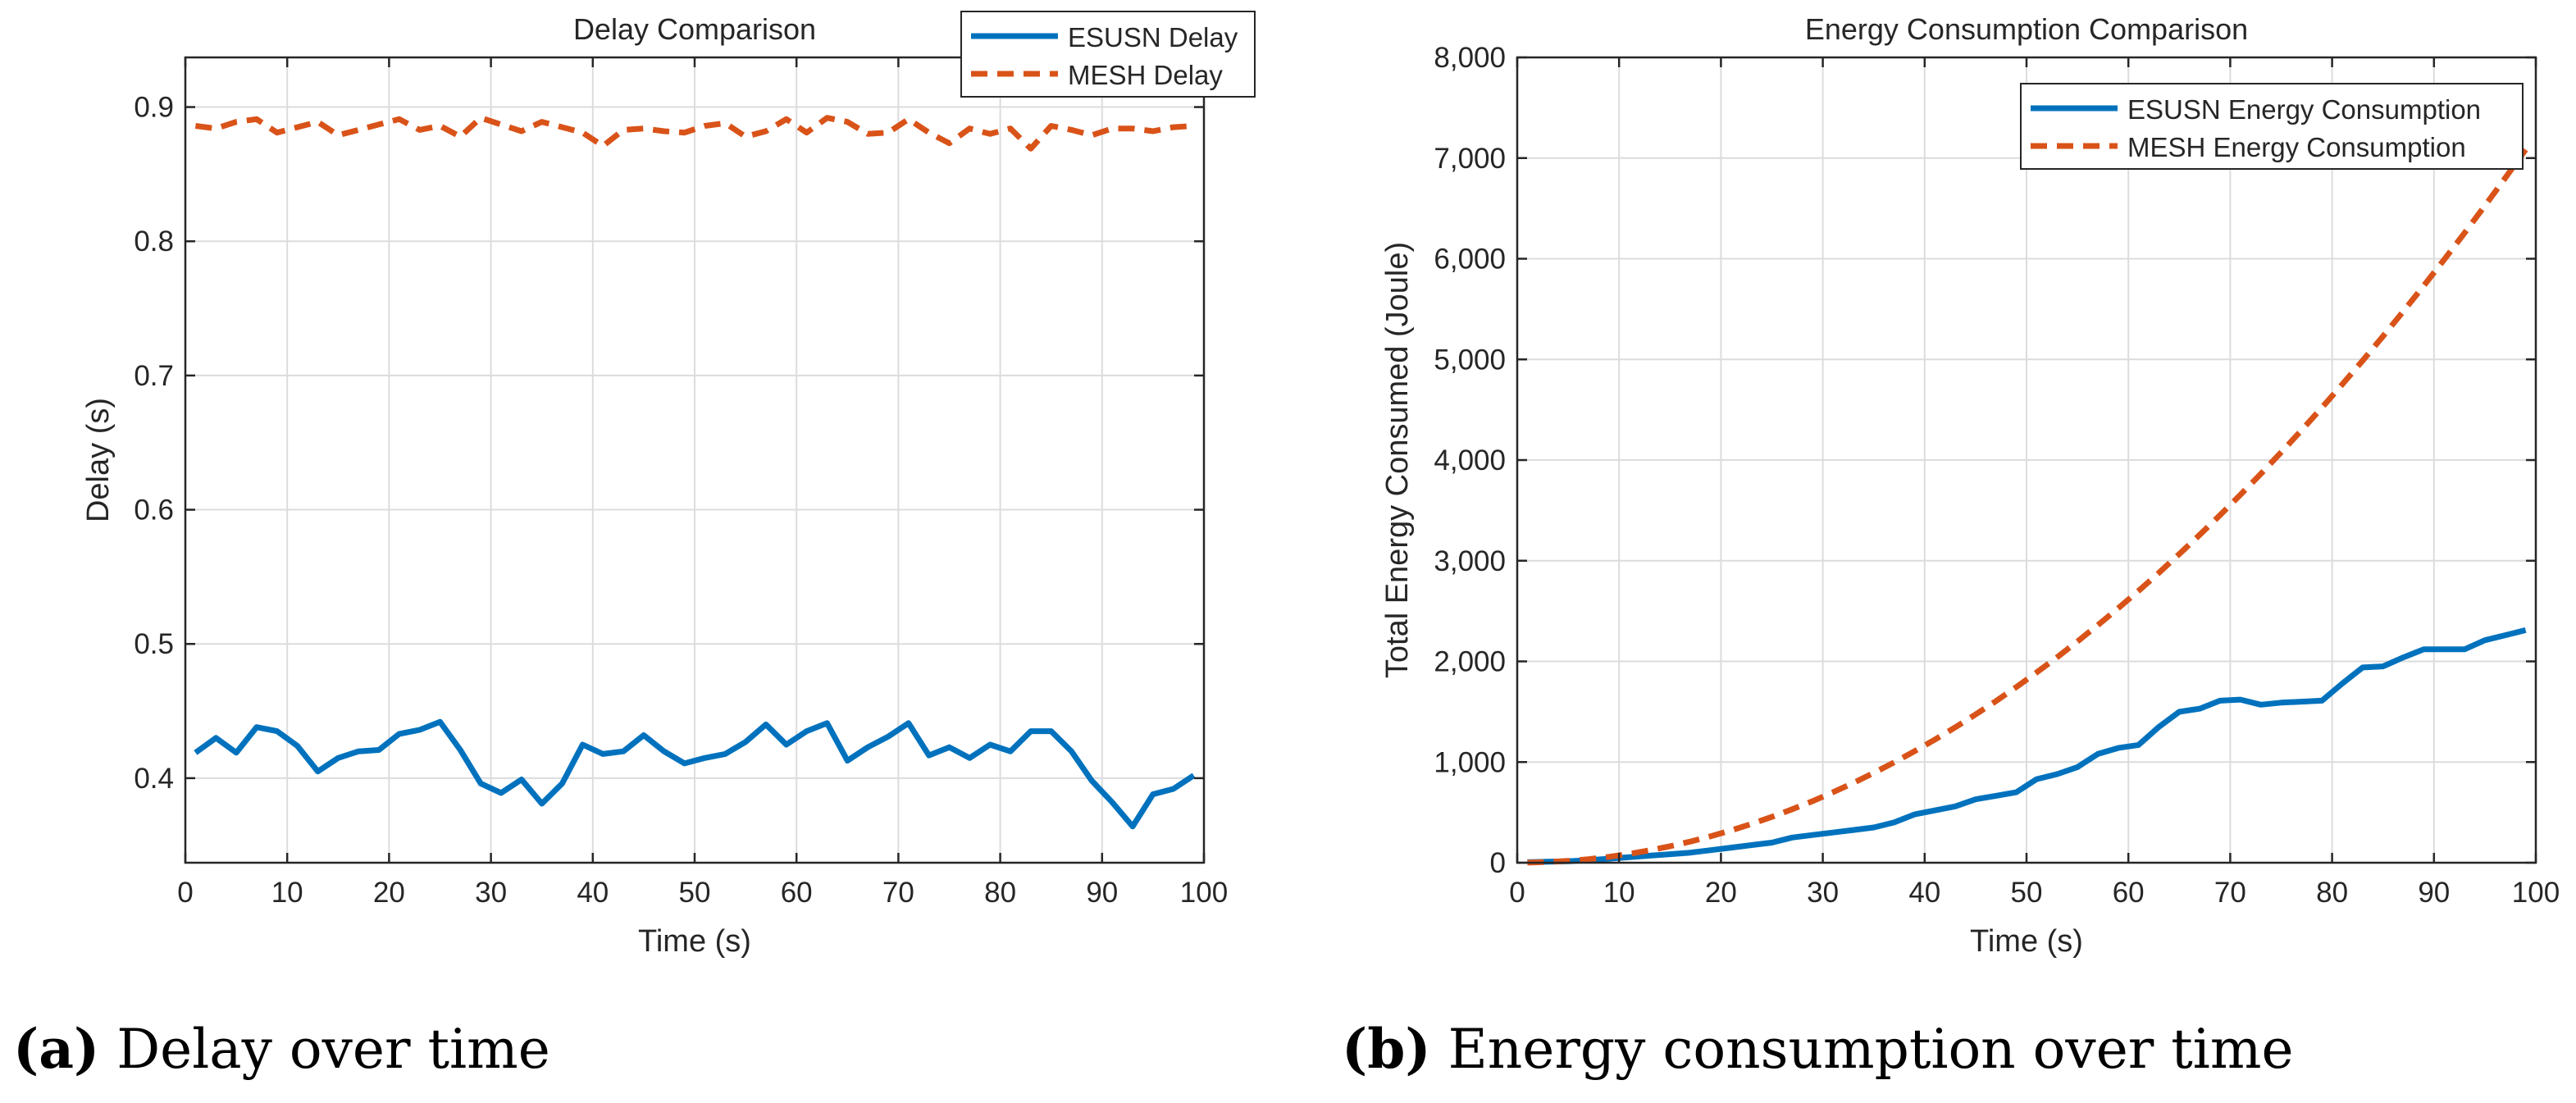  What do you see at coordinates (154, 242) in the screenshot?
I see `delay-y-tick-label: 0.8` at bounding box center [154, 242].